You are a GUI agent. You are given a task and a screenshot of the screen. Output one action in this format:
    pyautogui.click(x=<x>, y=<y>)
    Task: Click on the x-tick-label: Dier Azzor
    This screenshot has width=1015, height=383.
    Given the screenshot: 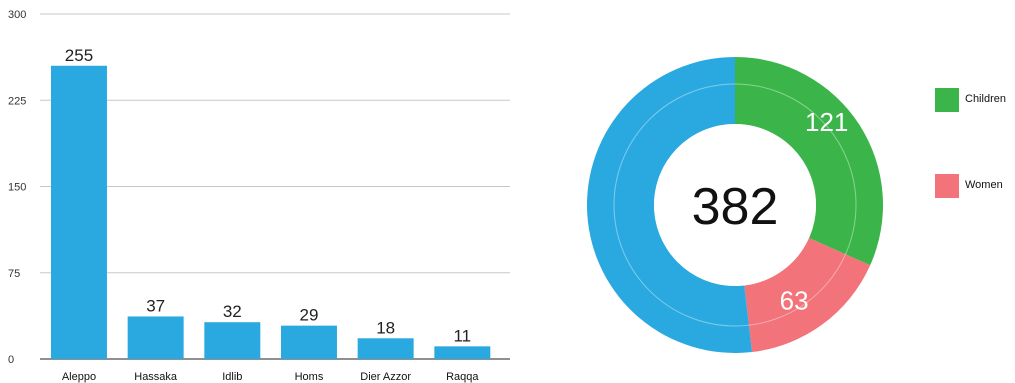 What is the action you would take?
    pyautogui.click(x=385, y=377)
    